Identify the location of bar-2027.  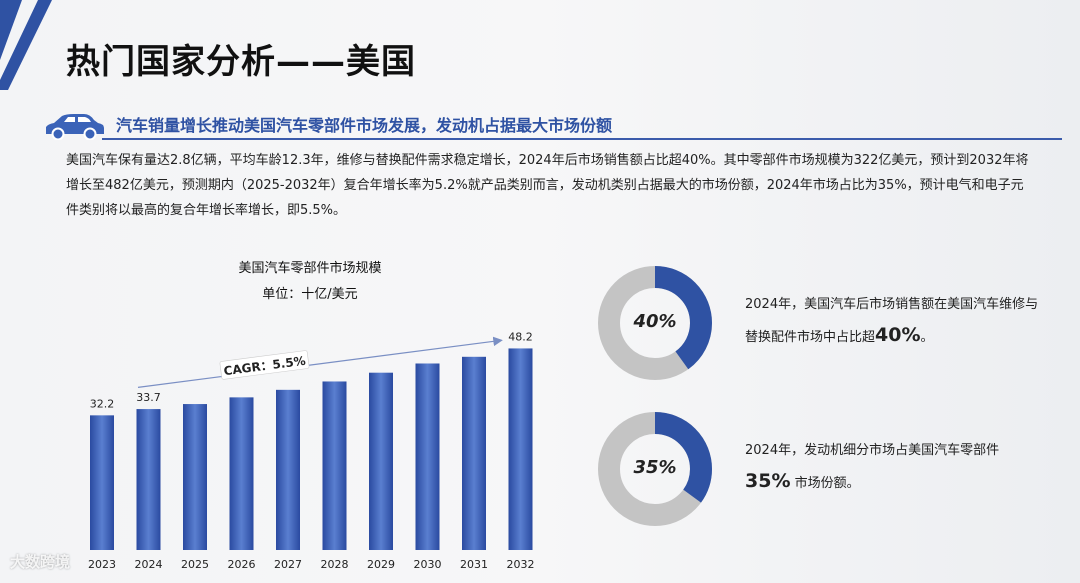
(288, 469).